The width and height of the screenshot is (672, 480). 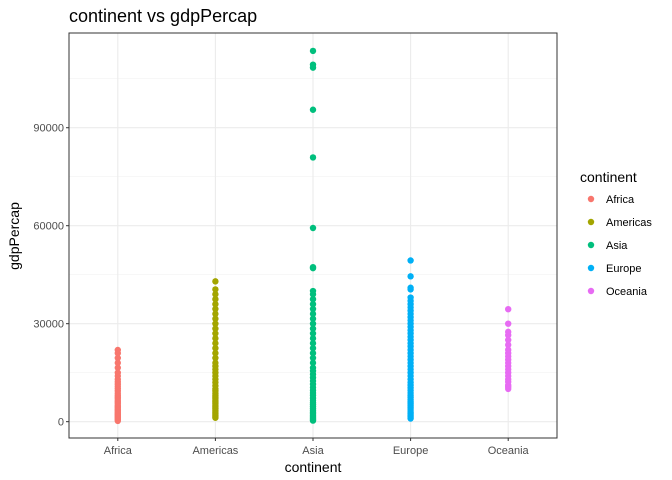 I want to click on legend-label: Africa, so click(x=620, y=200).